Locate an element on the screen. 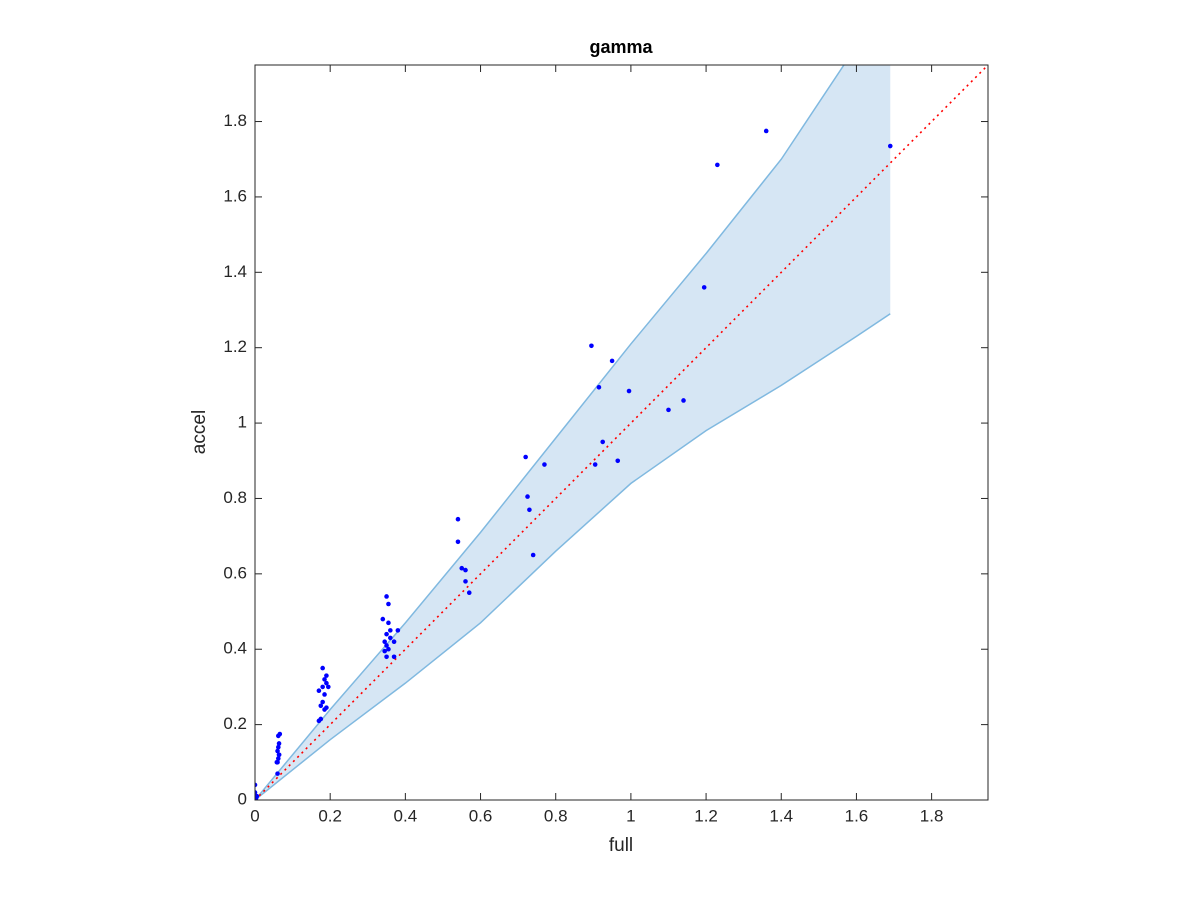  x-tick-label: 0.8 is located at coordinates (556, 815).